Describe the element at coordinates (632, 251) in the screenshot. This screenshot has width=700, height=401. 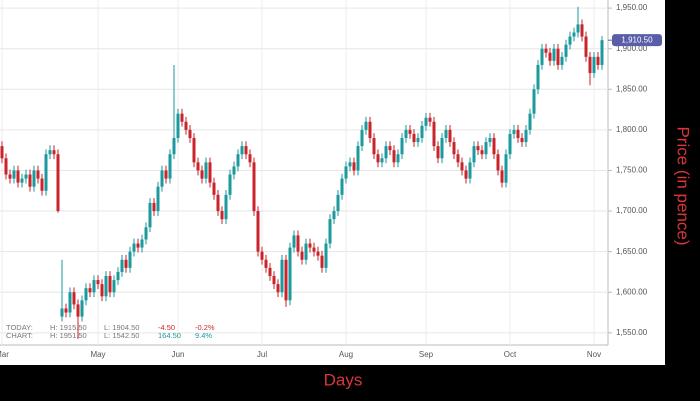
I see `y-tick-label: 1,650.00` at that location.